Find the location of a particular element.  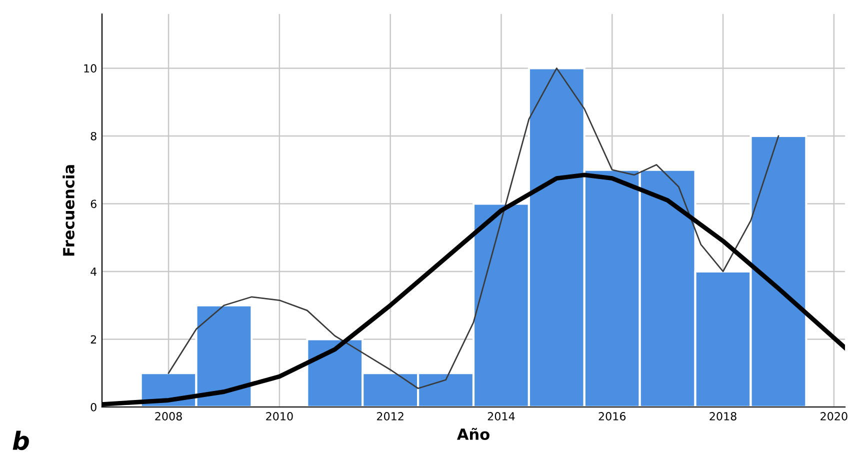

x-tick-label: 2016 is located at coordinates (612, 416).